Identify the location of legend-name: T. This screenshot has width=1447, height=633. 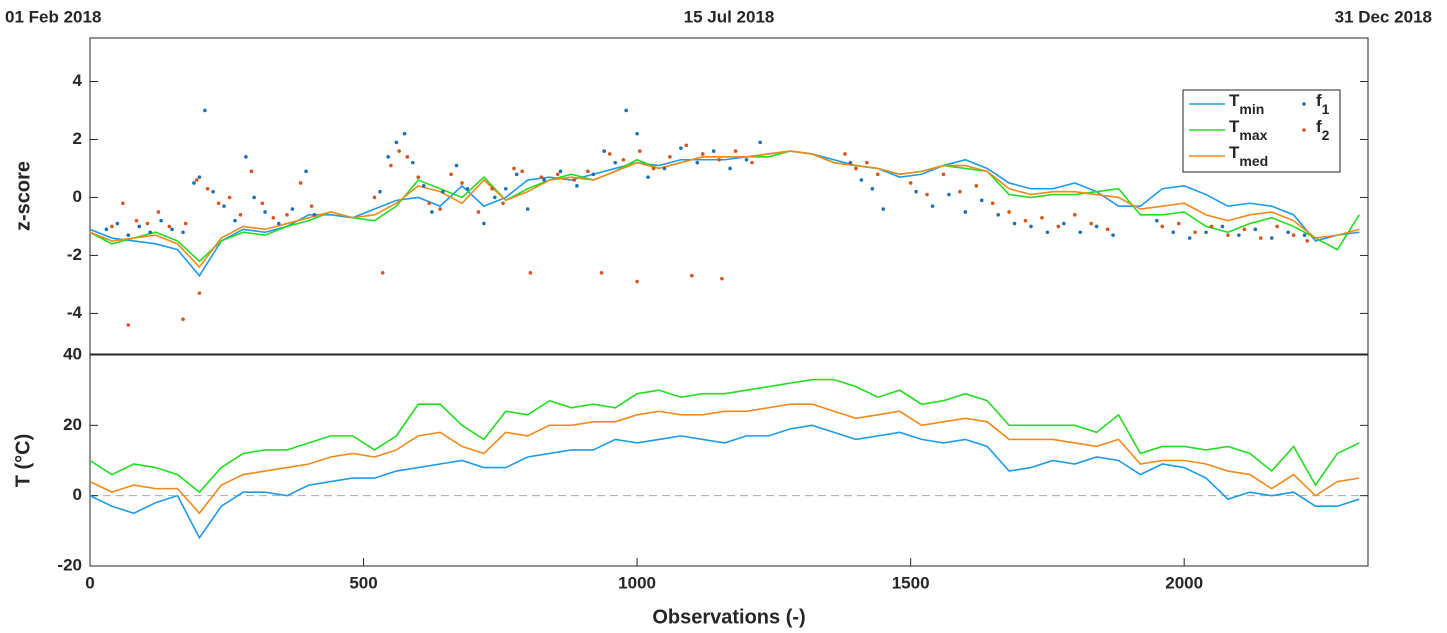
(1234, 100).